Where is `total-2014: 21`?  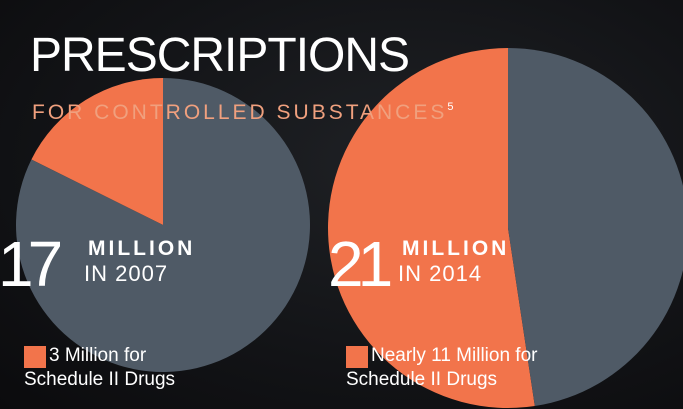
total-2014: 21 is located at coordinates (360, 264).